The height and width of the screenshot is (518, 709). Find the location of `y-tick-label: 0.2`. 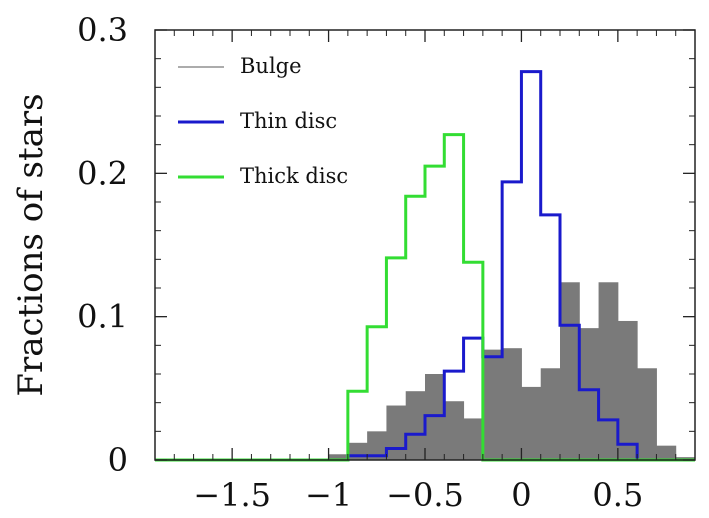

y-tick-label: 0.2 is located at coordinates (102, 173).